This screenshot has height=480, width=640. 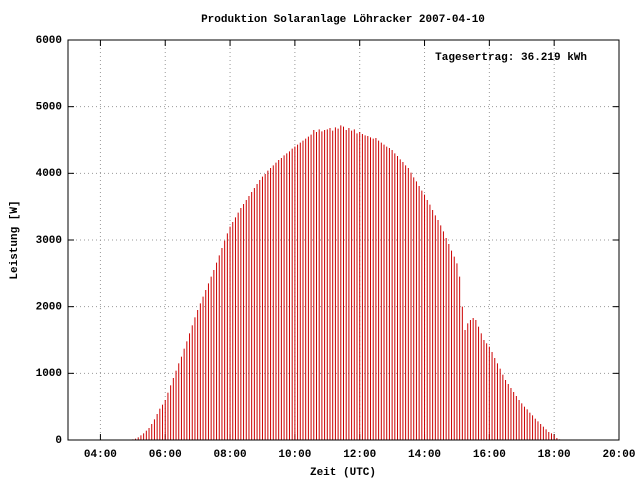 What do you see at coordinates (511, 58) in the screenshot?
I see `annotation: Tagesertrag: 36.219 kWh` at bounding box center [511, 58].